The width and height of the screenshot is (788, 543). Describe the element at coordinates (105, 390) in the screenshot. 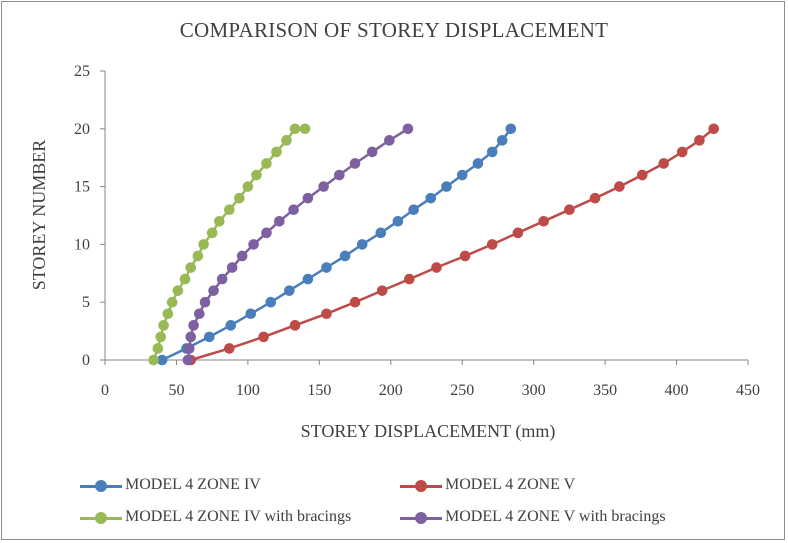

I see `x-tick-label: 0` at that location.